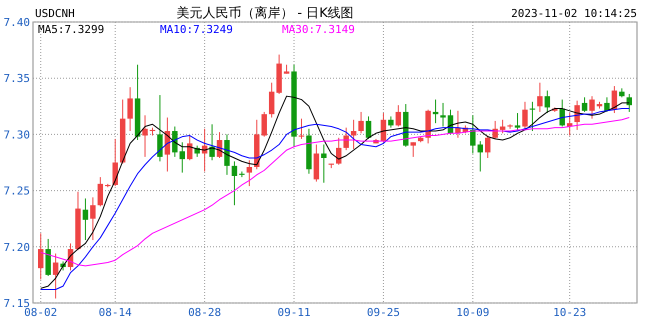  Describe the element at coordinates (265, 13) in the screenshot. I see `chart-title: 美元人民币（离岸） - 日K线图` at that location.